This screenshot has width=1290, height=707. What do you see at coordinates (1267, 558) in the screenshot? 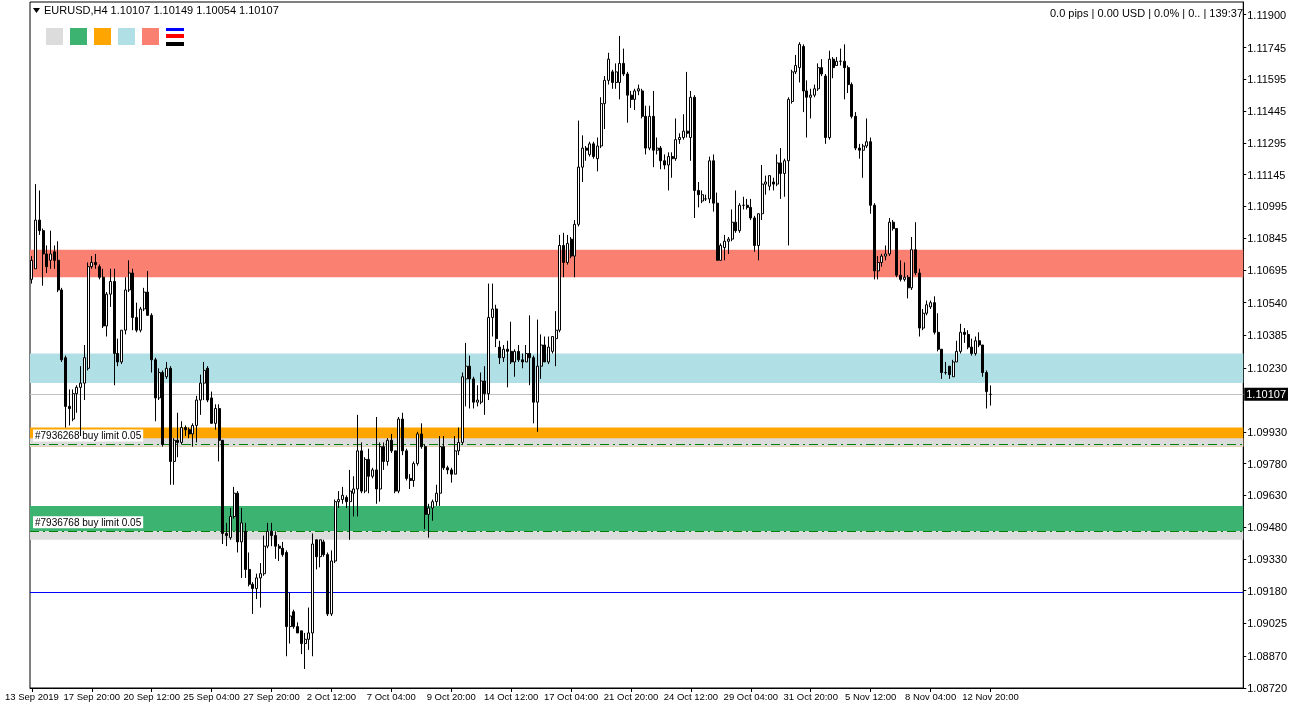
I see `y-tick-label: 1.09330` at bounding box center [1267, 558].